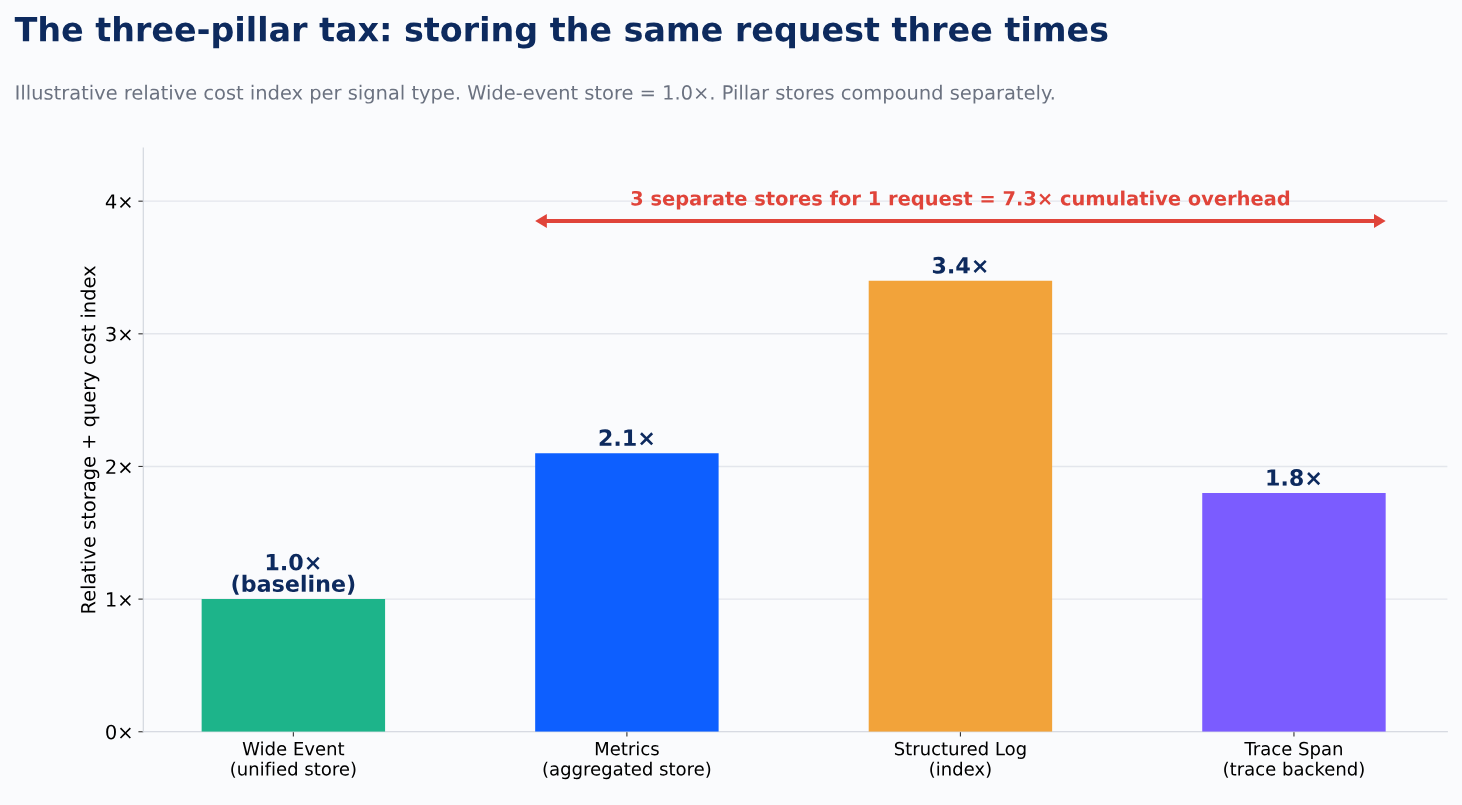 This screenshot has height=805, width=1462. I want to click on chart-title: The three-pillar tax: storing the same request three times, so click(561, 32).